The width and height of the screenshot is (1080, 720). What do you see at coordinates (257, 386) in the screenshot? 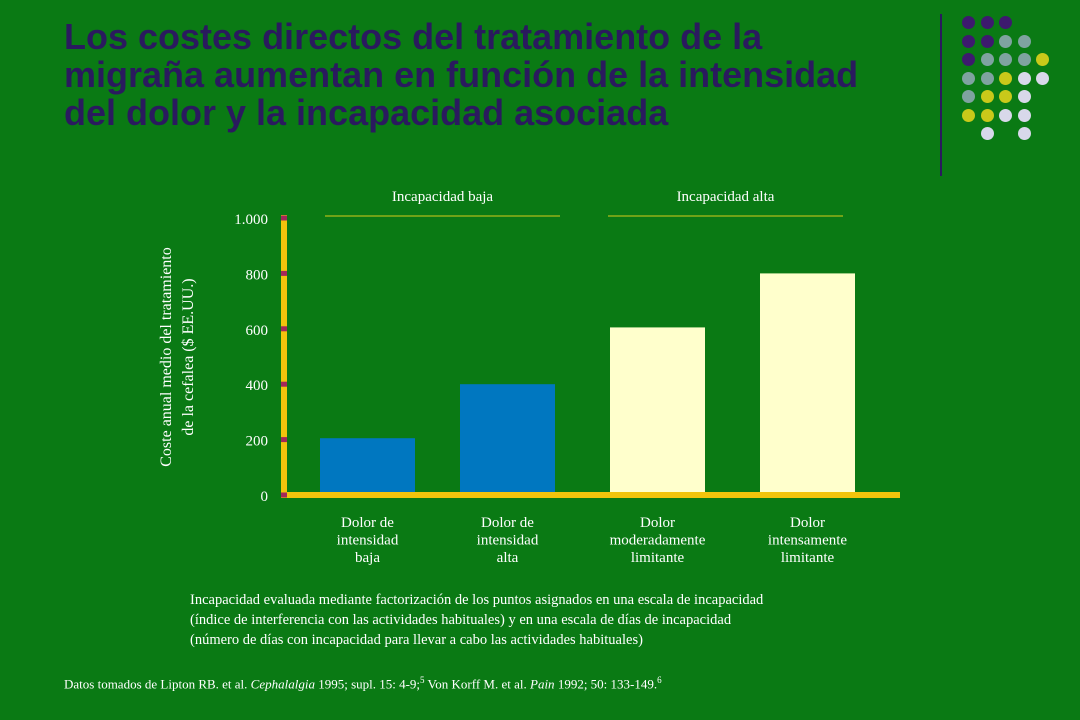
I see `y-tick-label: 400` at bounding box center [257, 386].